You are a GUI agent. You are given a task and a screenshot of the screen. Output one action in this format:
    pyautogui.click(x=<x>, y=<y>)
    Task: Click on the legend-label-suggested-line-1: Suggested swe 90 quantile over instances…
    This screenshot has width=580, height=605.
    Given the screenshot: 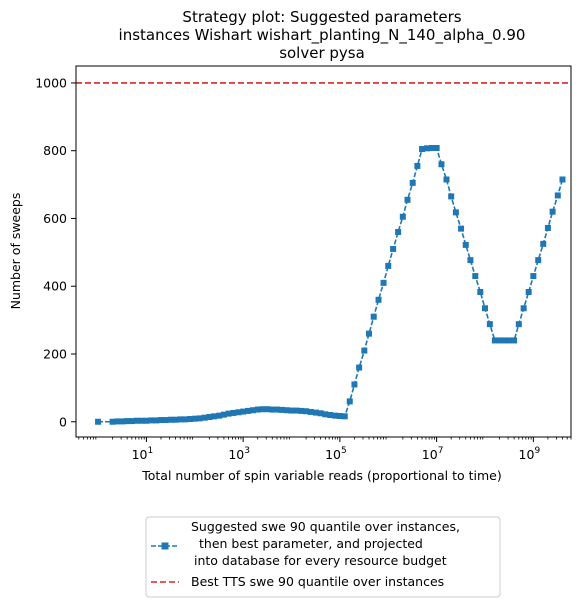 What is the action you would take?
    pyautogui.click(x=325, y=526)
    